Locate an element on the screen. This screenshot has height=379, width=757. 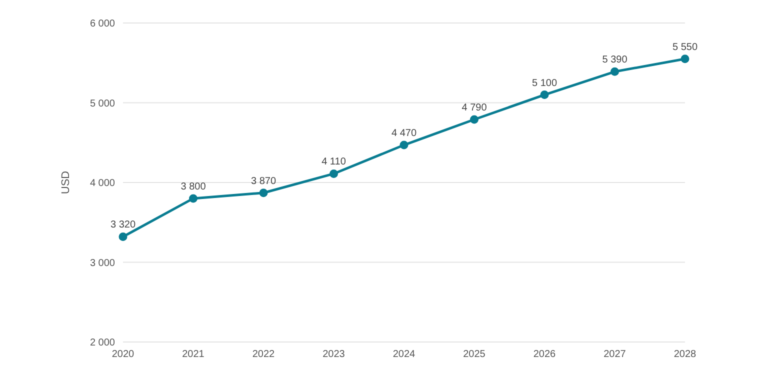
x-tick-label: 2022 is located at coordinates (264, 354).